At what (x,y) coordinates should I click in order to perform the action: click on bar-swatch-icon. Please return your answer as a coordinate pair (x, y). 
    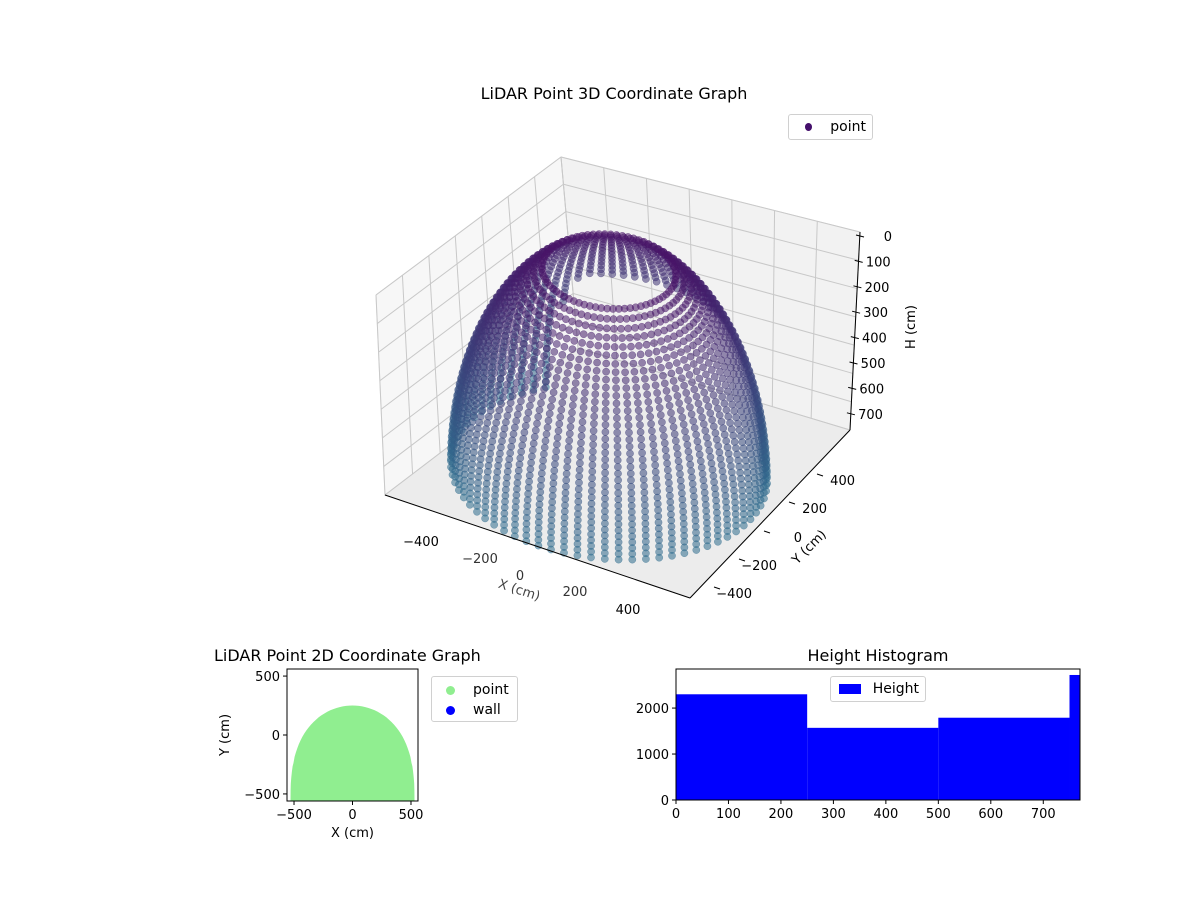
    Looking at the image, I should click on (850, 689).